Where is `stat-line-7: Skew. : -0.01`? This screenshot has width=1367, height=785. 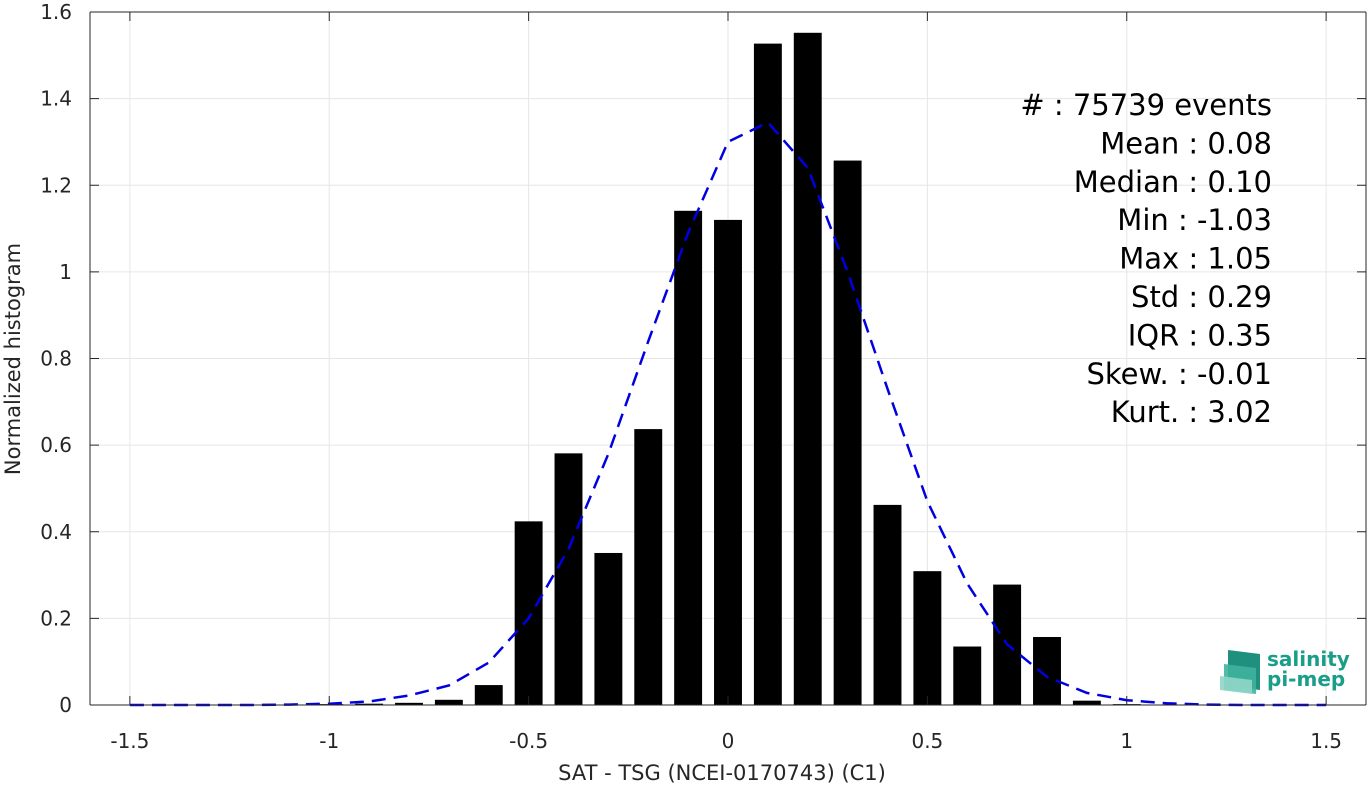 stat-line-7: Skew. : -0.01 is located at coordinates (1179, 374).